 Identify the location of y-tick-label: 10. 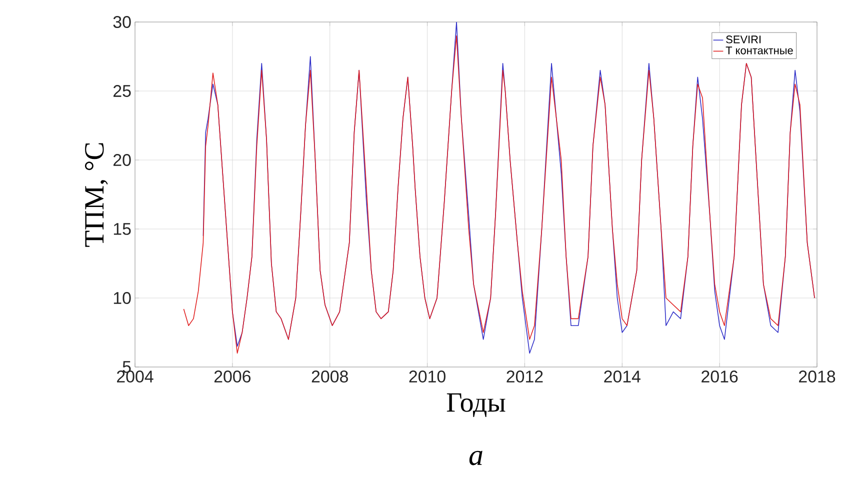
(122, 298).